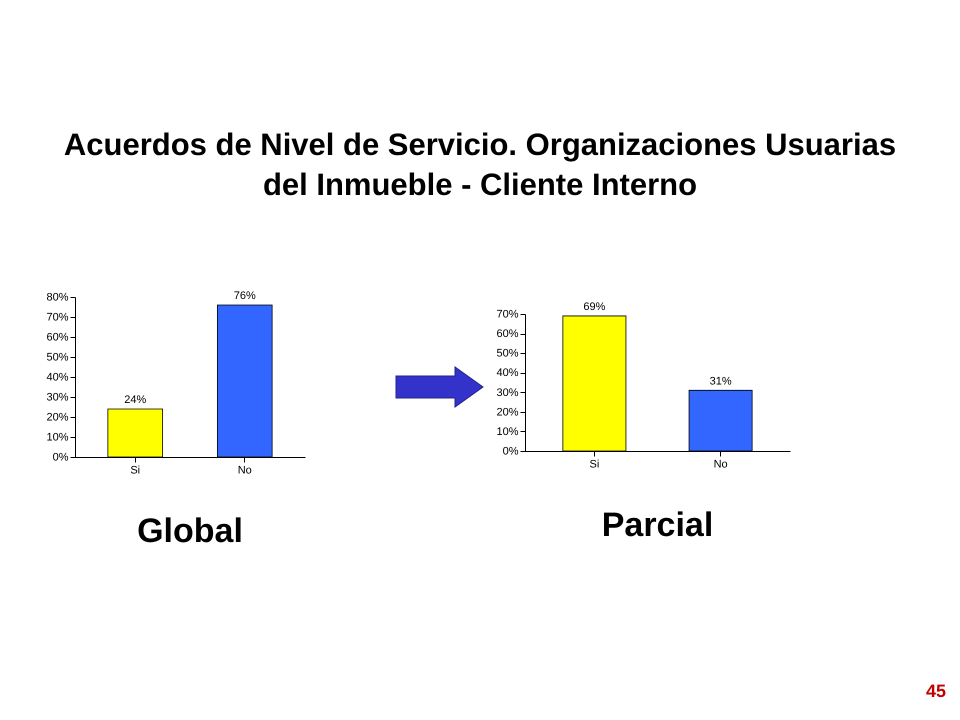  What do you see at coordinates (245, 296) in the screenshot?
I see `data-label: 76%` at bounding box center [245, 296].